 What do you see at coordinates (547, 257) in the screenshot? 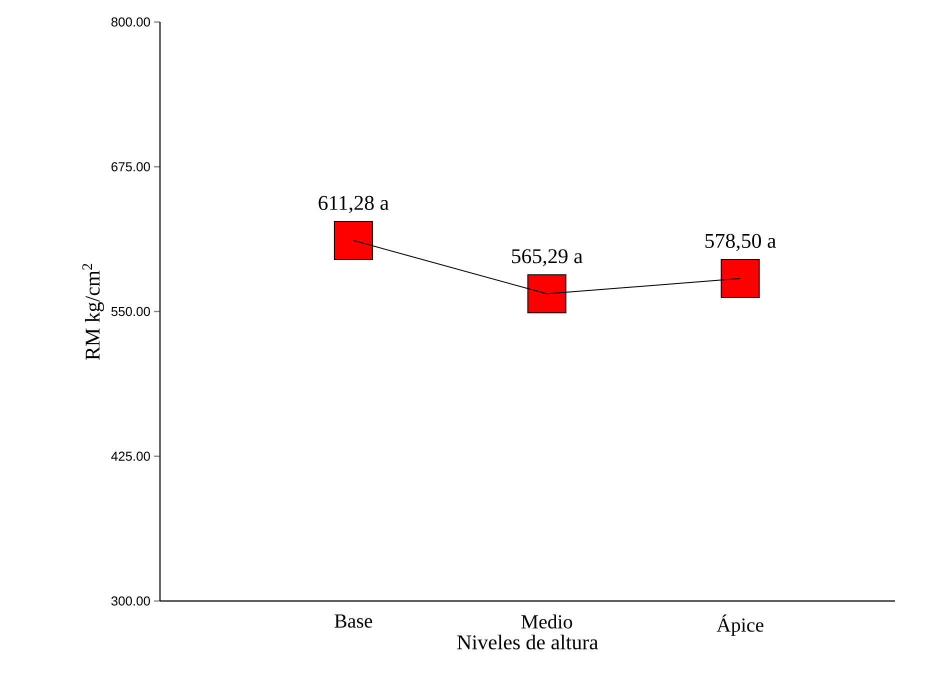
I see `data-label: 565,29 a` at bounding box center [547, 257].